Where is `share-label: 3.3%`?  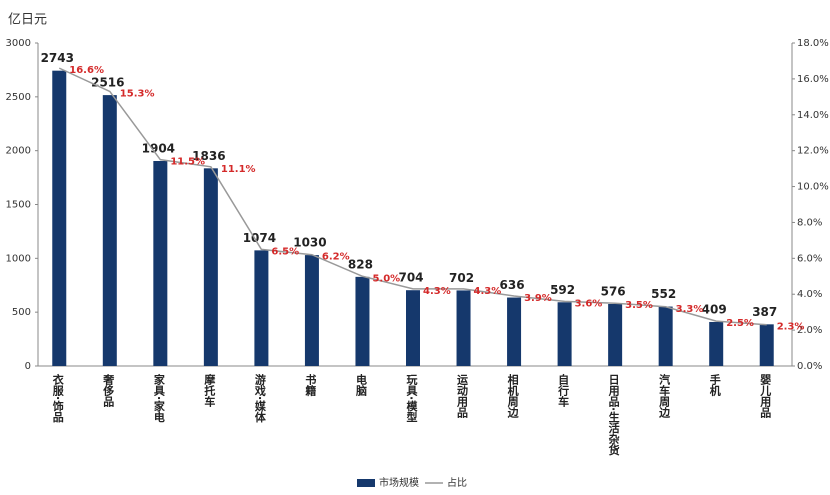 share-label: 3.3% is located at coordinates (690, 309).